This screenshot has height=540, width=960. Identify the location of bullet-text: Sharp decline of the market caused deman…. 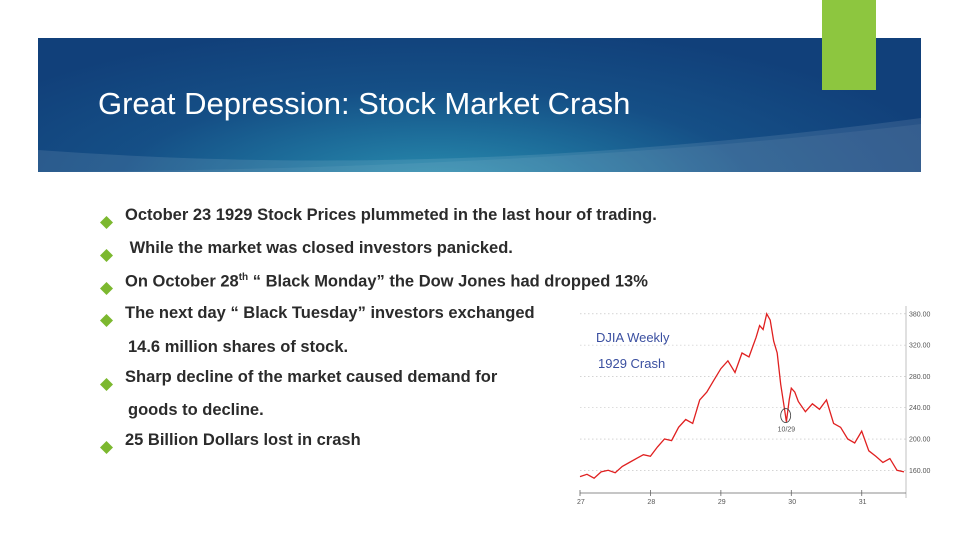
(311, 377).